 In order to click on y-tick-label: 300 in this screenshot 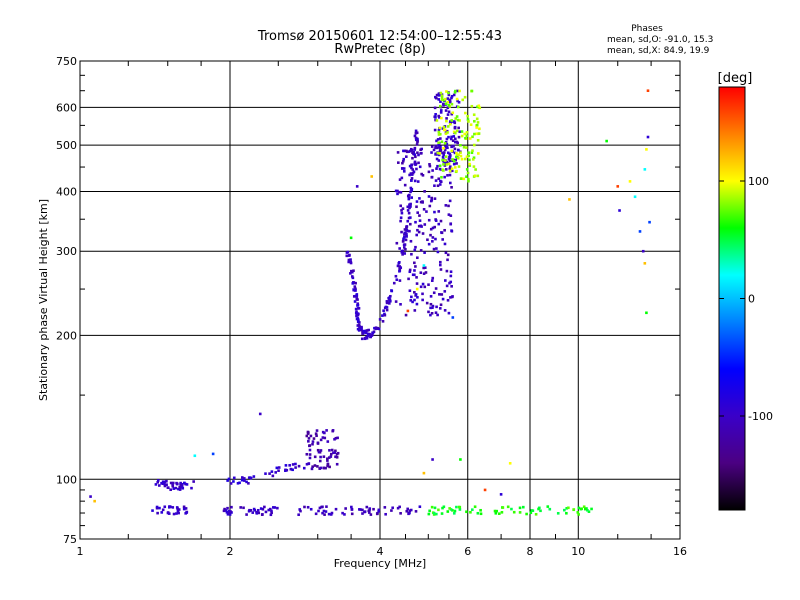, I will do `click(66, 251)`.